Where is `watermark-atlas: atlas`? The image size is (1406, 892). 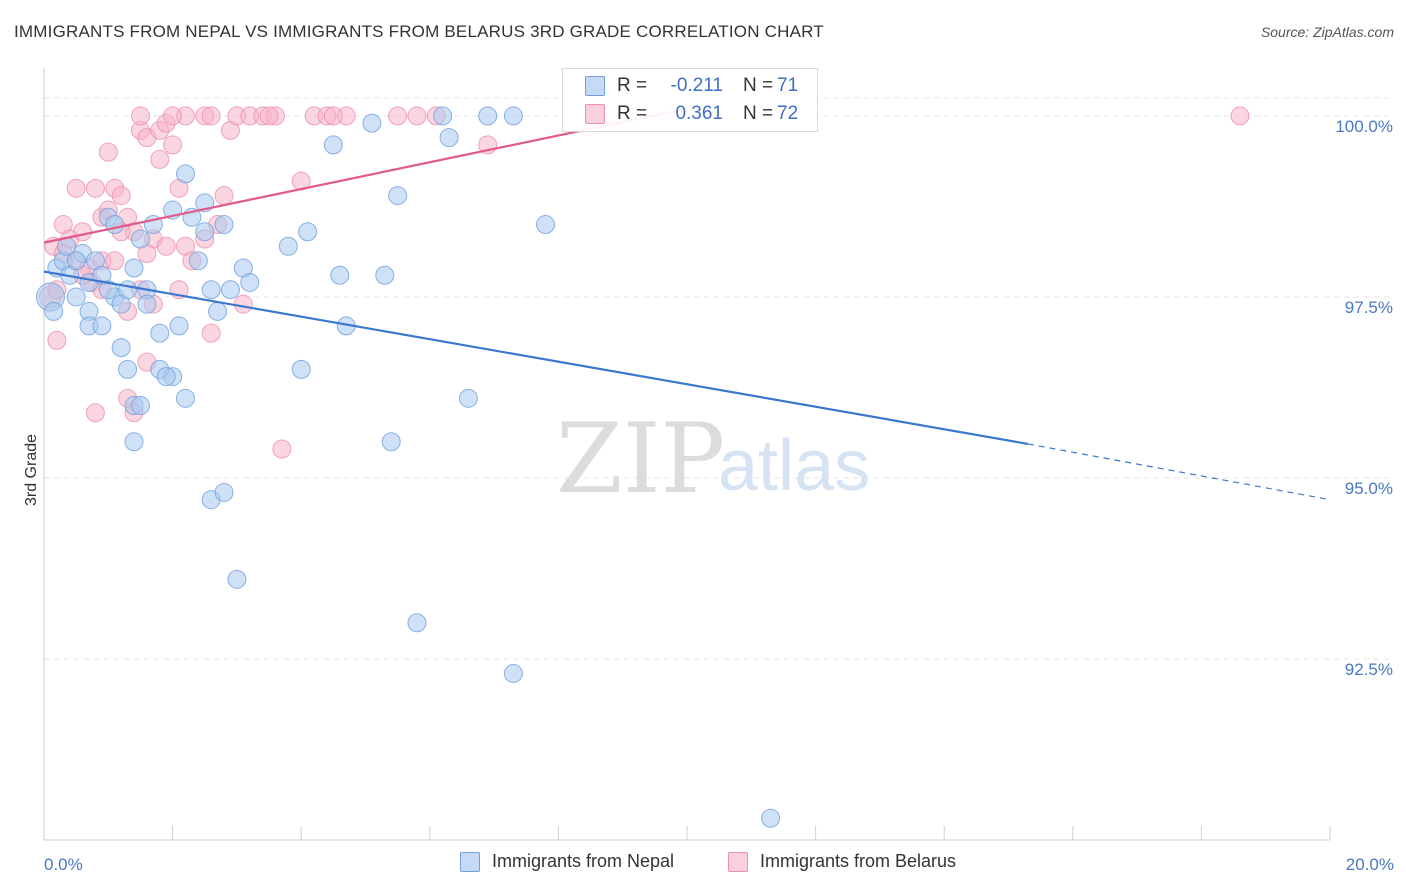
watermark-atlas: atlas is located at coordinates (794, 466).